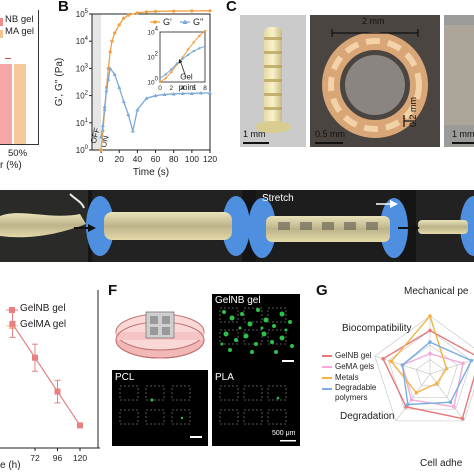 The height and width of the screenshot is (474, 474). What do you see at coordinates (160, 408) in the screenshot?
I see `fluorescence-tile-pcl: PCL` at bounding box center [160, 408].